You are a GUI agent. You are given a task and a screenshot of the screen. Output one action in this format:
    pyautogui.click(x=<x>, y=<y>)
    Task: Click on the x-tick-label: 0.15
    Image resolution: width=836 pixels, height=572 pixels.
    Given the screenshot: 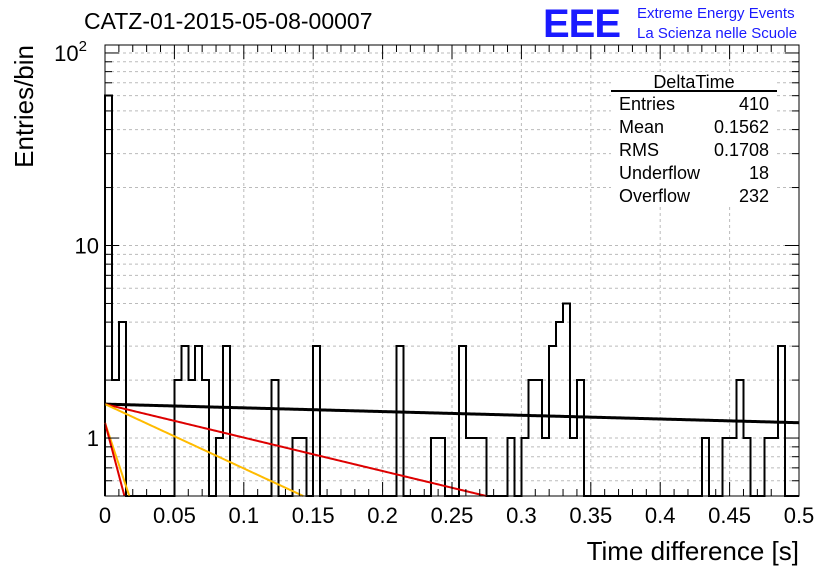 What is the action you would take?
    pyautogui.click(x=313, y=515)
    